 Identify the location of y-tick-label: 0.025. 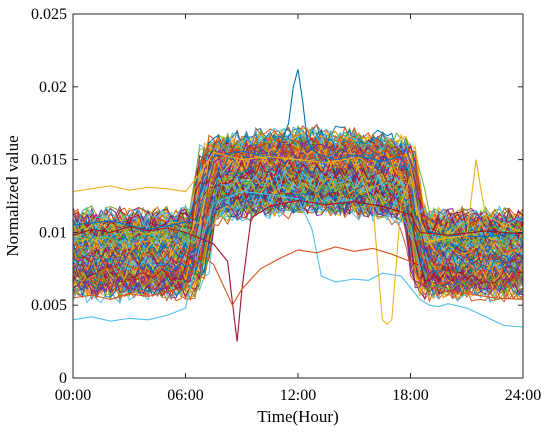
(49, 14).